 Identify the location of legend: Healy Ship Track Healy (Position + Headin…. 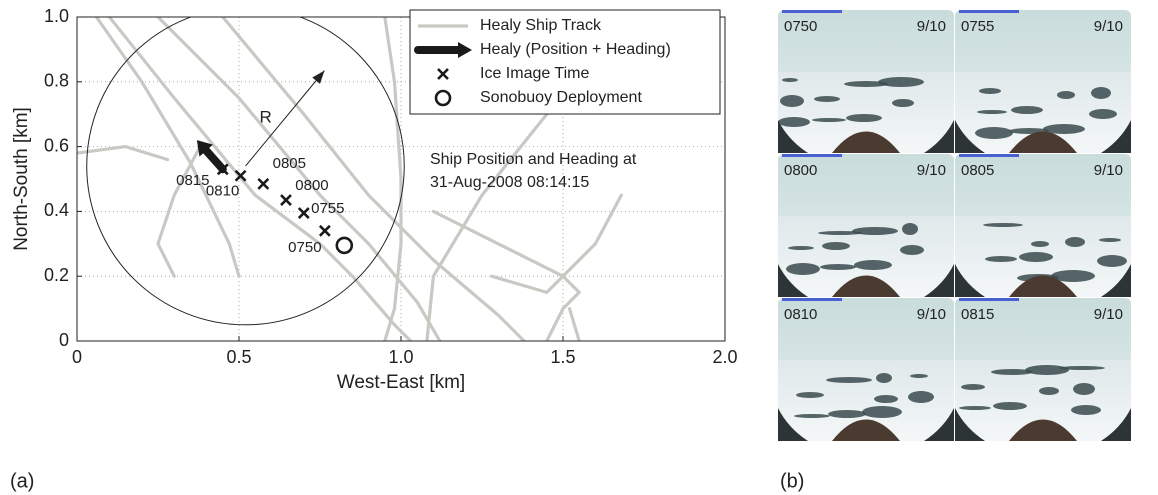
(565, 62).